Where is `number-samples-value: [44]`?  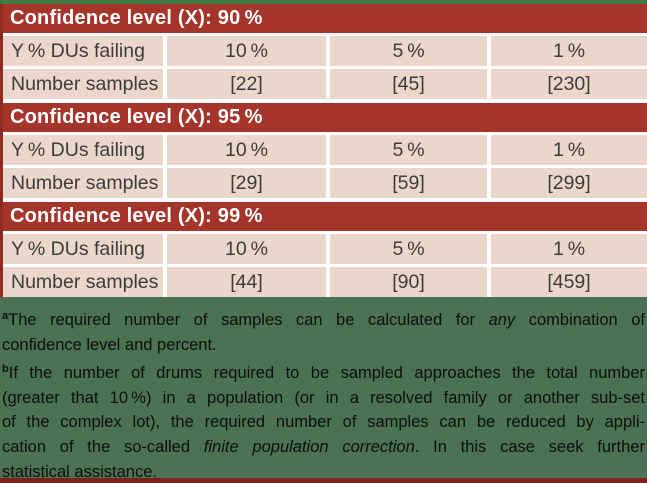 number-samples-value: [44] is located at coordinates (246, 282).